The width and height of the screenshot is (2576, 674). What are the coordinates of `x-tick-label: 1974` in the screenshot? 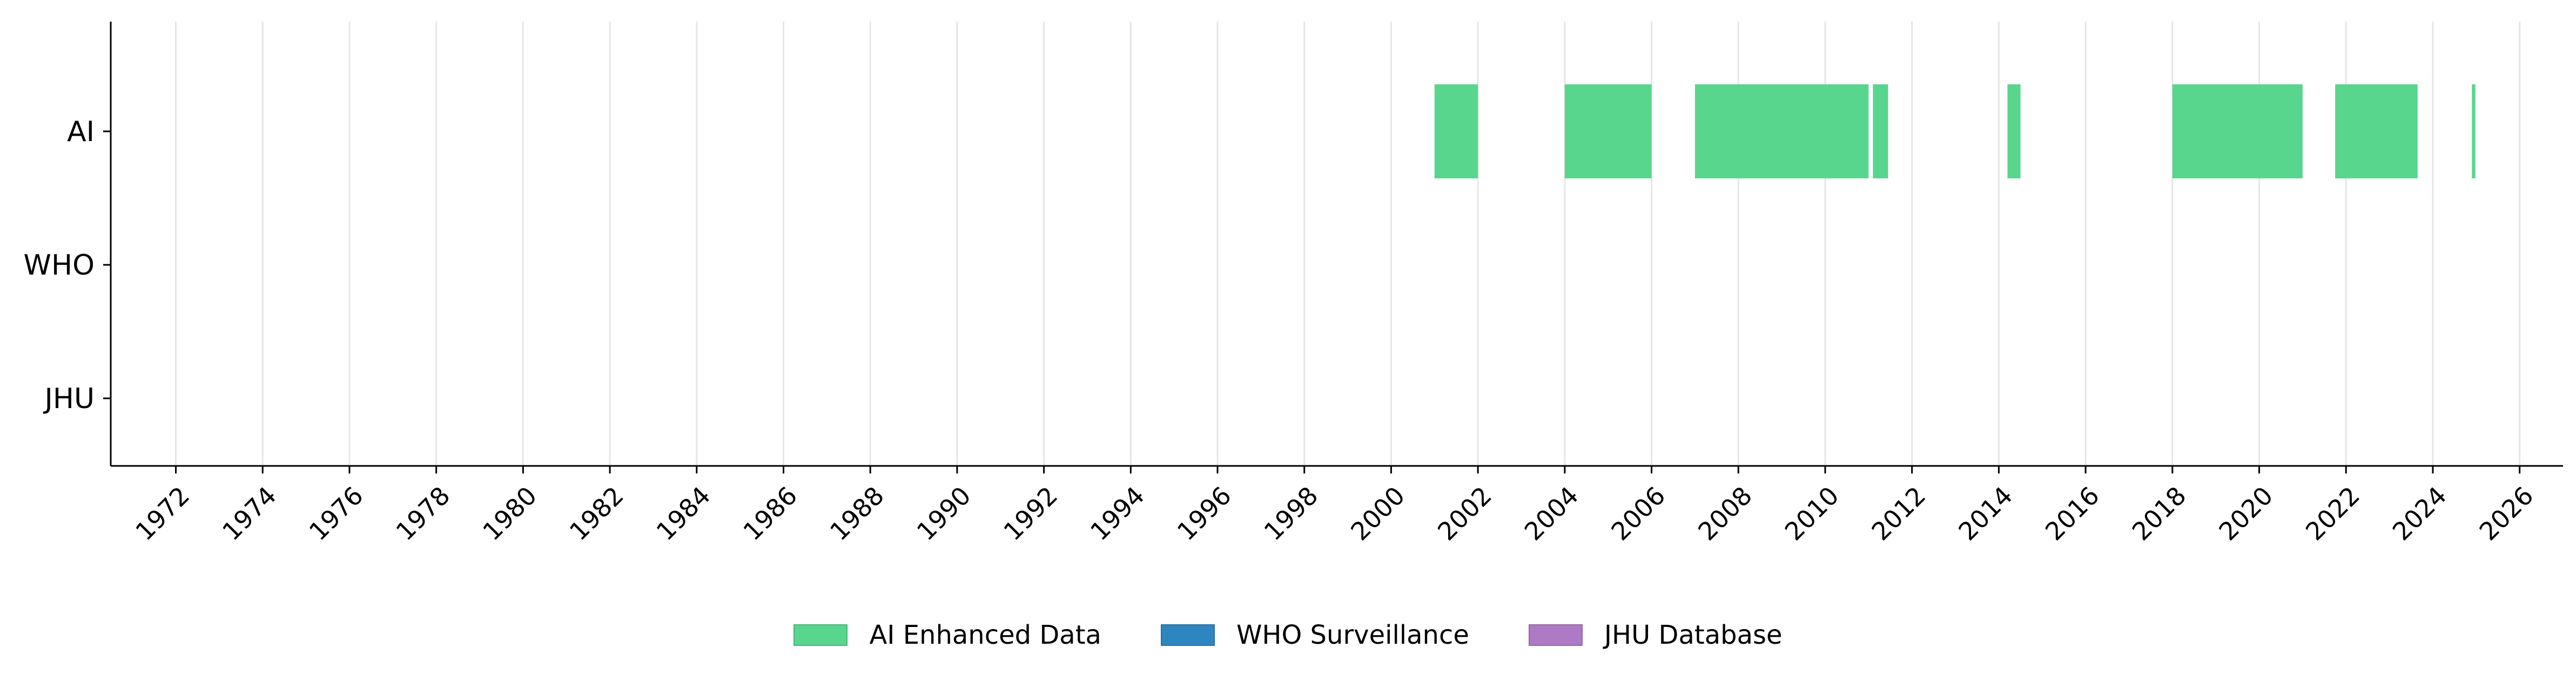 It's located at (249, 513).